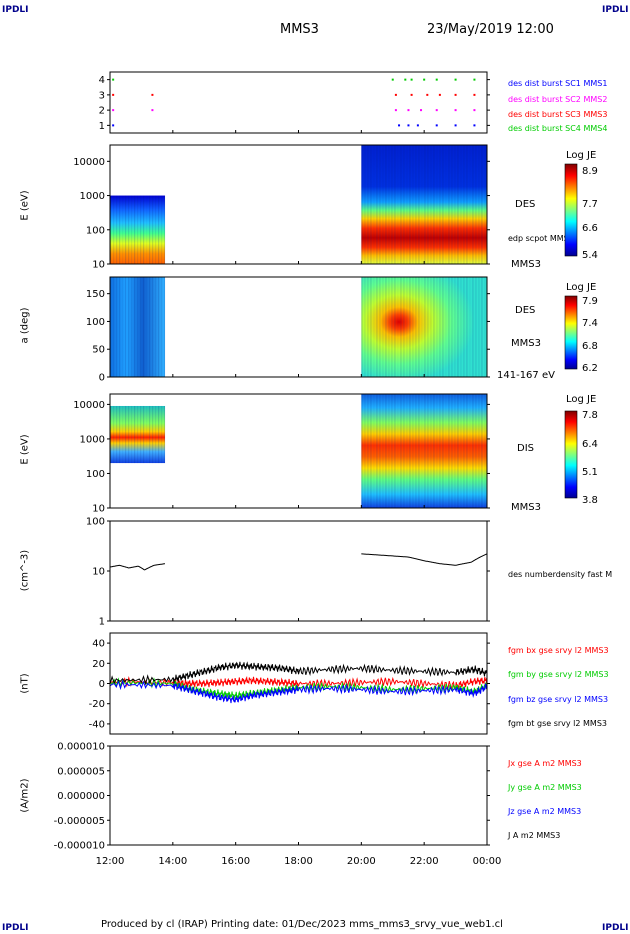 Image resolution: width=630 pixels, height=934 pixels. Describe the element at coordinates (172, 861) in the screenshot. I see `x-tick-label: 14:00` at that location.